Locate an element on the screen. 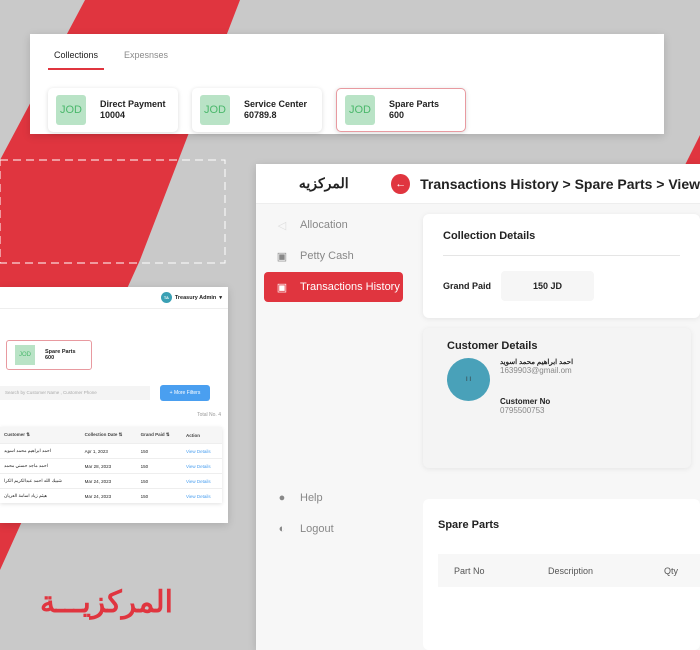 The image size is (700, 650). customer-no-label: Customer No is located at coordinates (525, 401).